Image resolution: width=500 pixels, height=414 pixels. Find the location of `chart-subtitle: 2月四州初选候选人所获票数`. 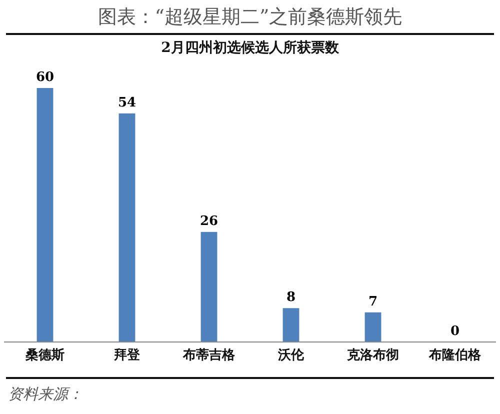

chart-subtitle: 2月四州初选候选人所获票数 is located at coordinates (250, 47).